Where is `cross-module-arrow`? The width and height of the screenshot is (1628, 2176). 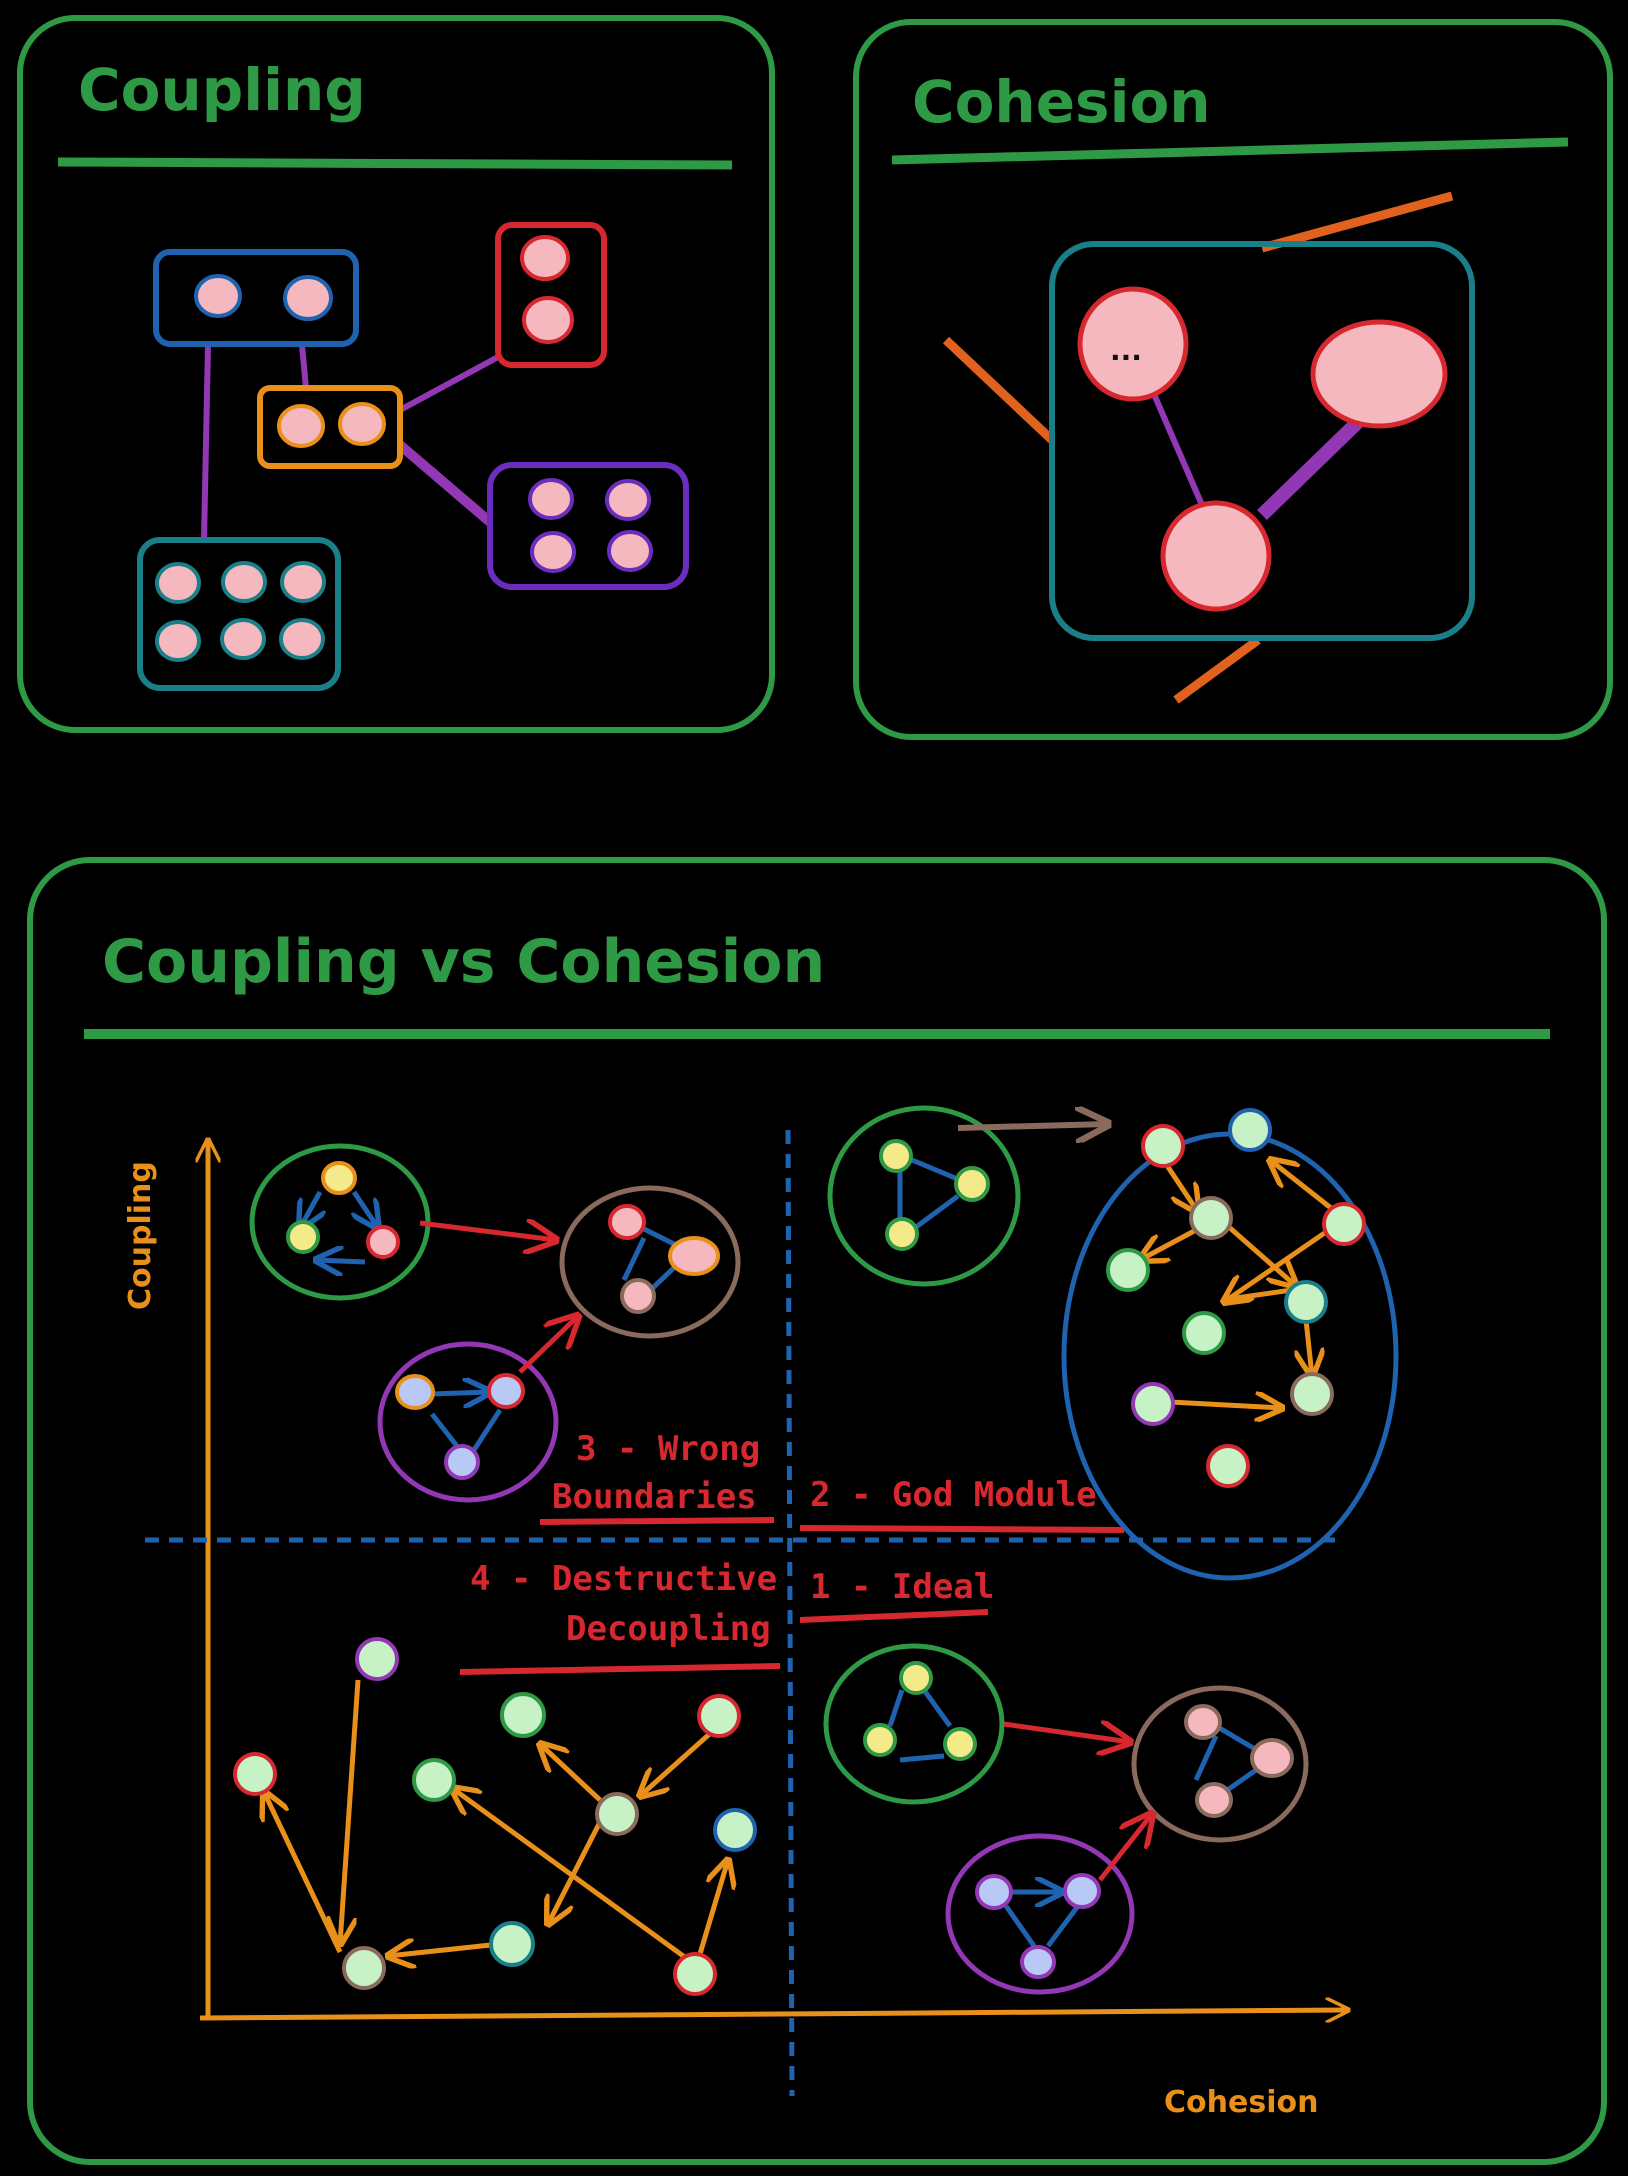 cross-module-arrow is located at coordinates (548, 1345).